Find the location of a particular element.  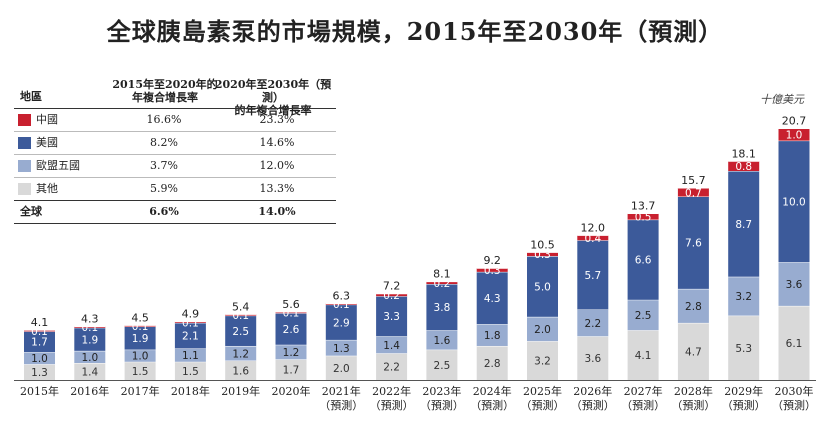

table-total-row: 全球 6.6% 14.0% is located at coordinates (175, 212).